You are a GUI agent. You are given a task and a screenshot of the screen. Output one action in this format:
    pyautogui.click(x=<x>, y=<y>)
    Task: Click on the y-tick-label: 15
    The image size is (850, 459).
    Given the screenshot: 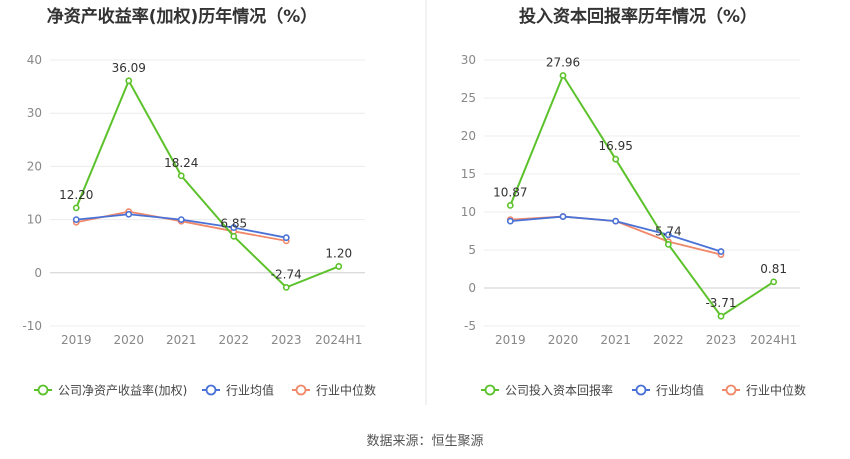 What is the action you would take?
    pyautogui.click(x=468, y=174)
    